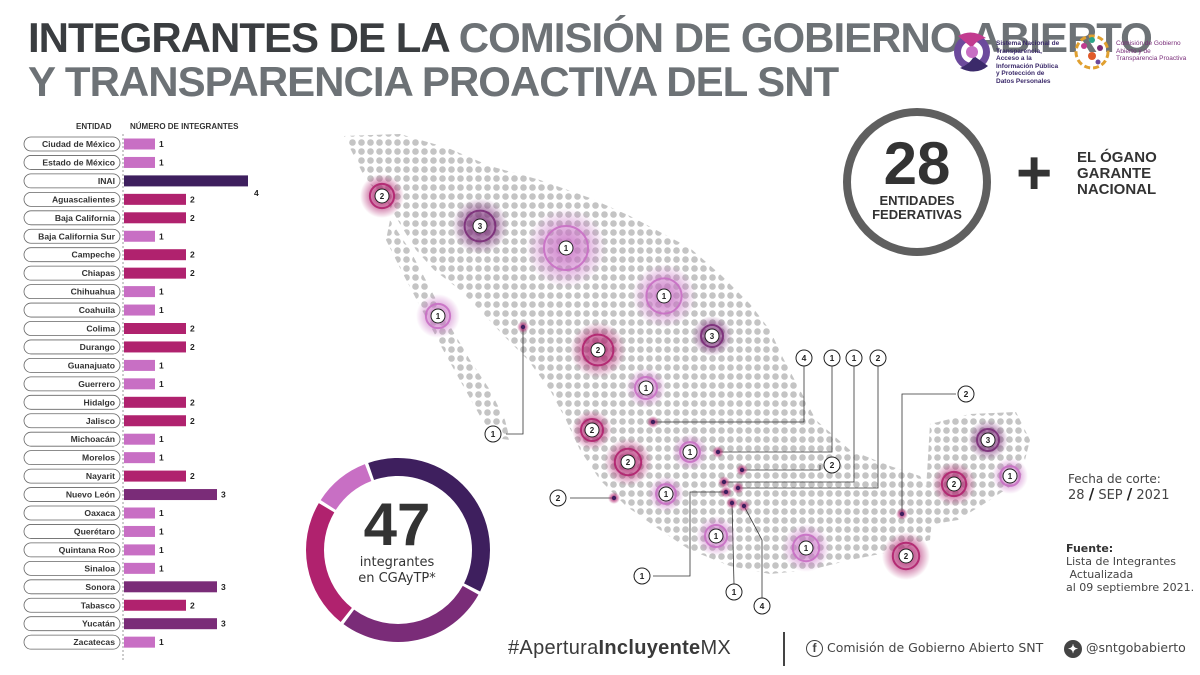 The image size is (1200, 675). Describe the element at coordinates (238, 37) in the screenshot. I see `title-line1-dark: INTEGRANTES DE LA` at that location.